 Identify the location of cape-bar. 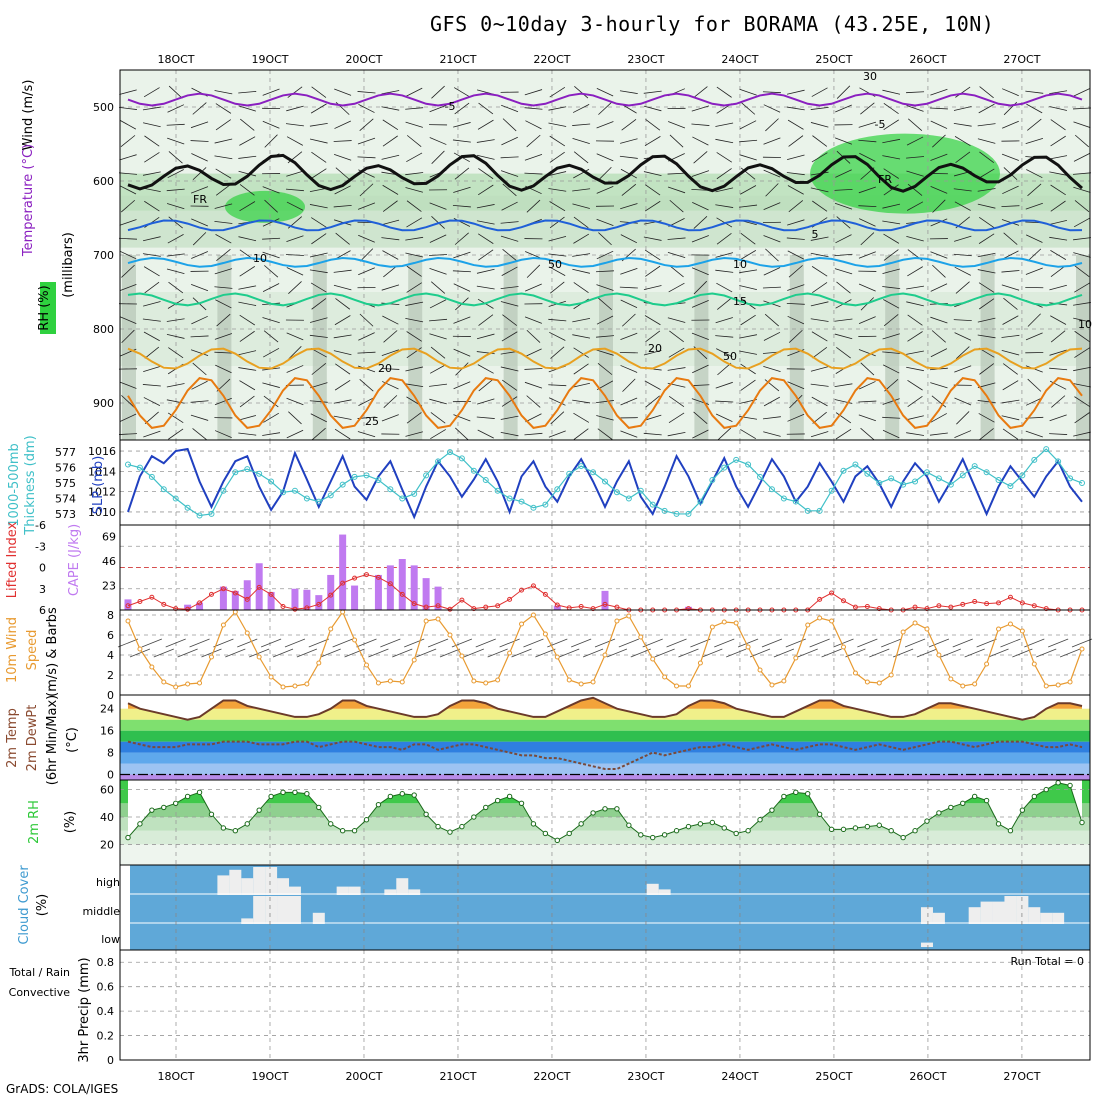
(307, 599).